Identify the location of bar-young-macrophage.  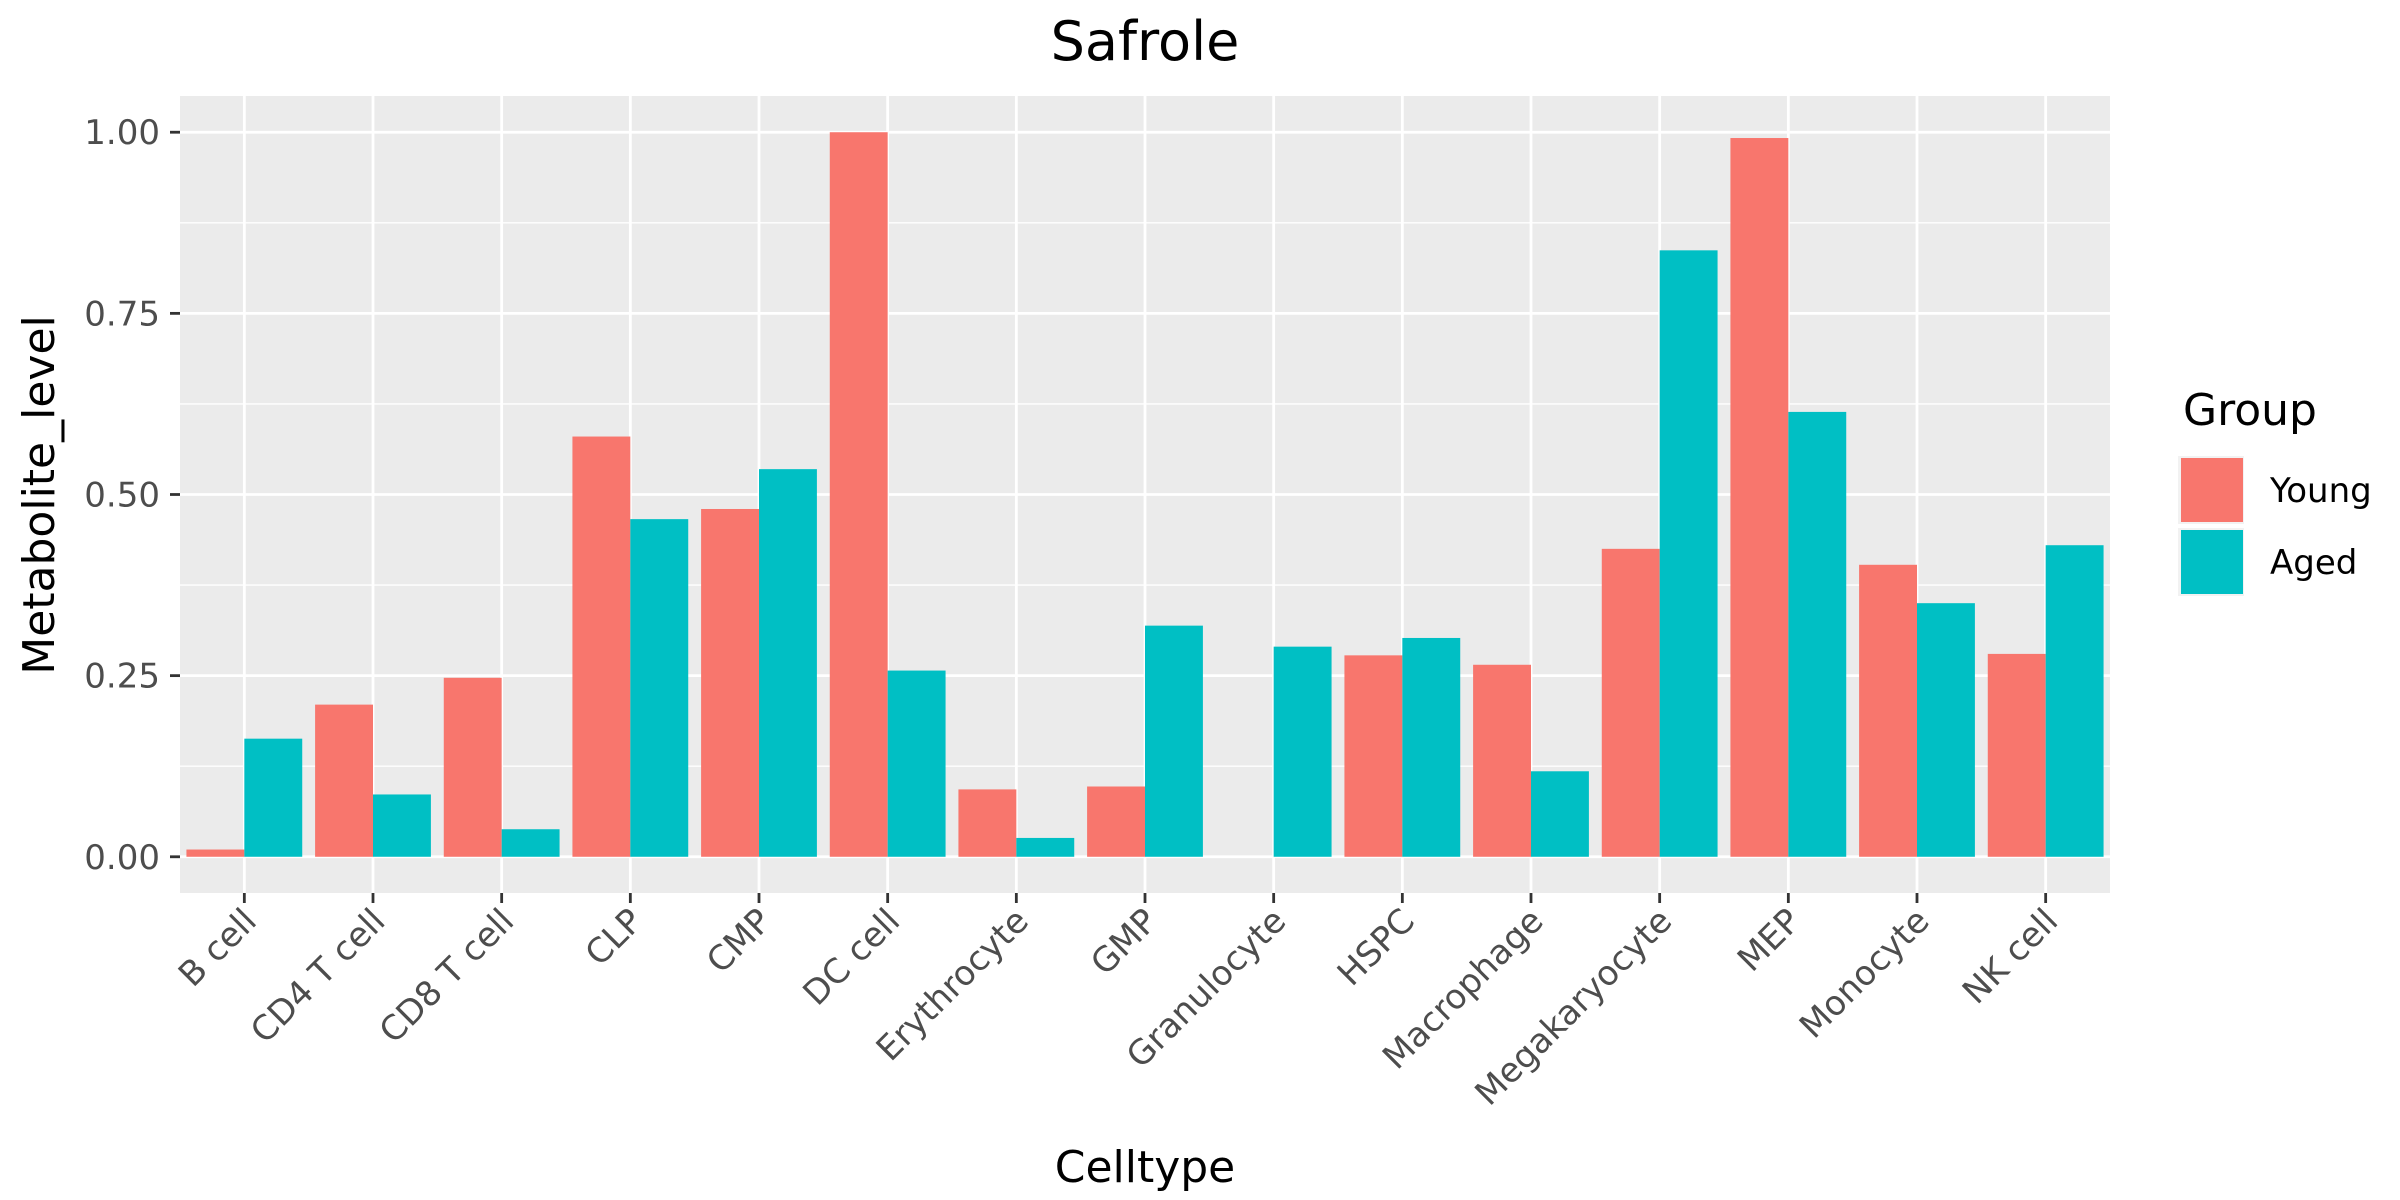
(1502, 760).